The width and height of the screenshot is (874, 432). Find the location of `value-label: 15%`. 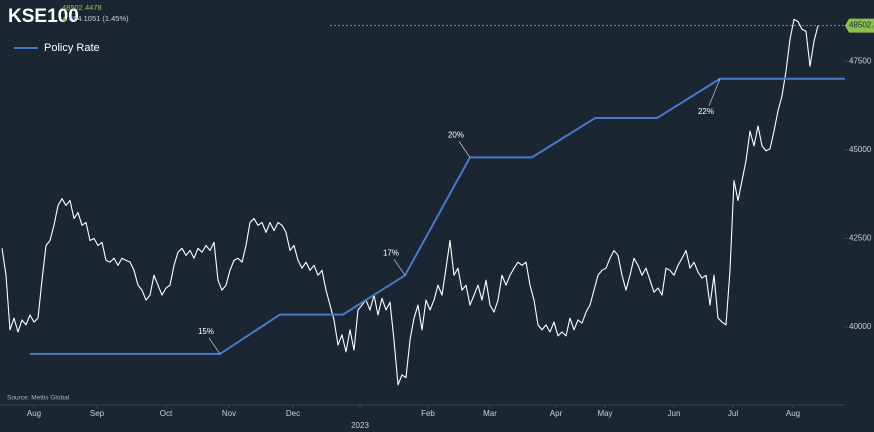

value-label: 15% is located at coordinates (206, 331).